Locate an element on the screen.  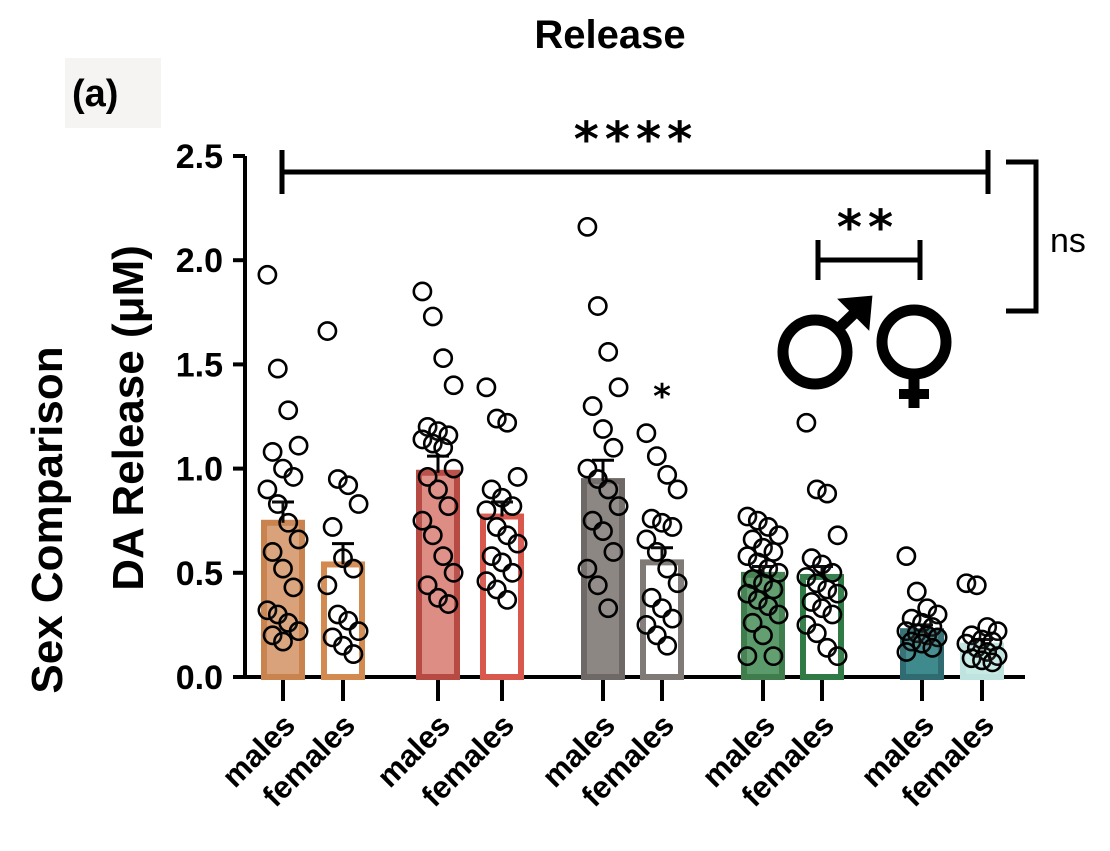
y-tick-label: 2.5 is located at coordinates (199, 157).